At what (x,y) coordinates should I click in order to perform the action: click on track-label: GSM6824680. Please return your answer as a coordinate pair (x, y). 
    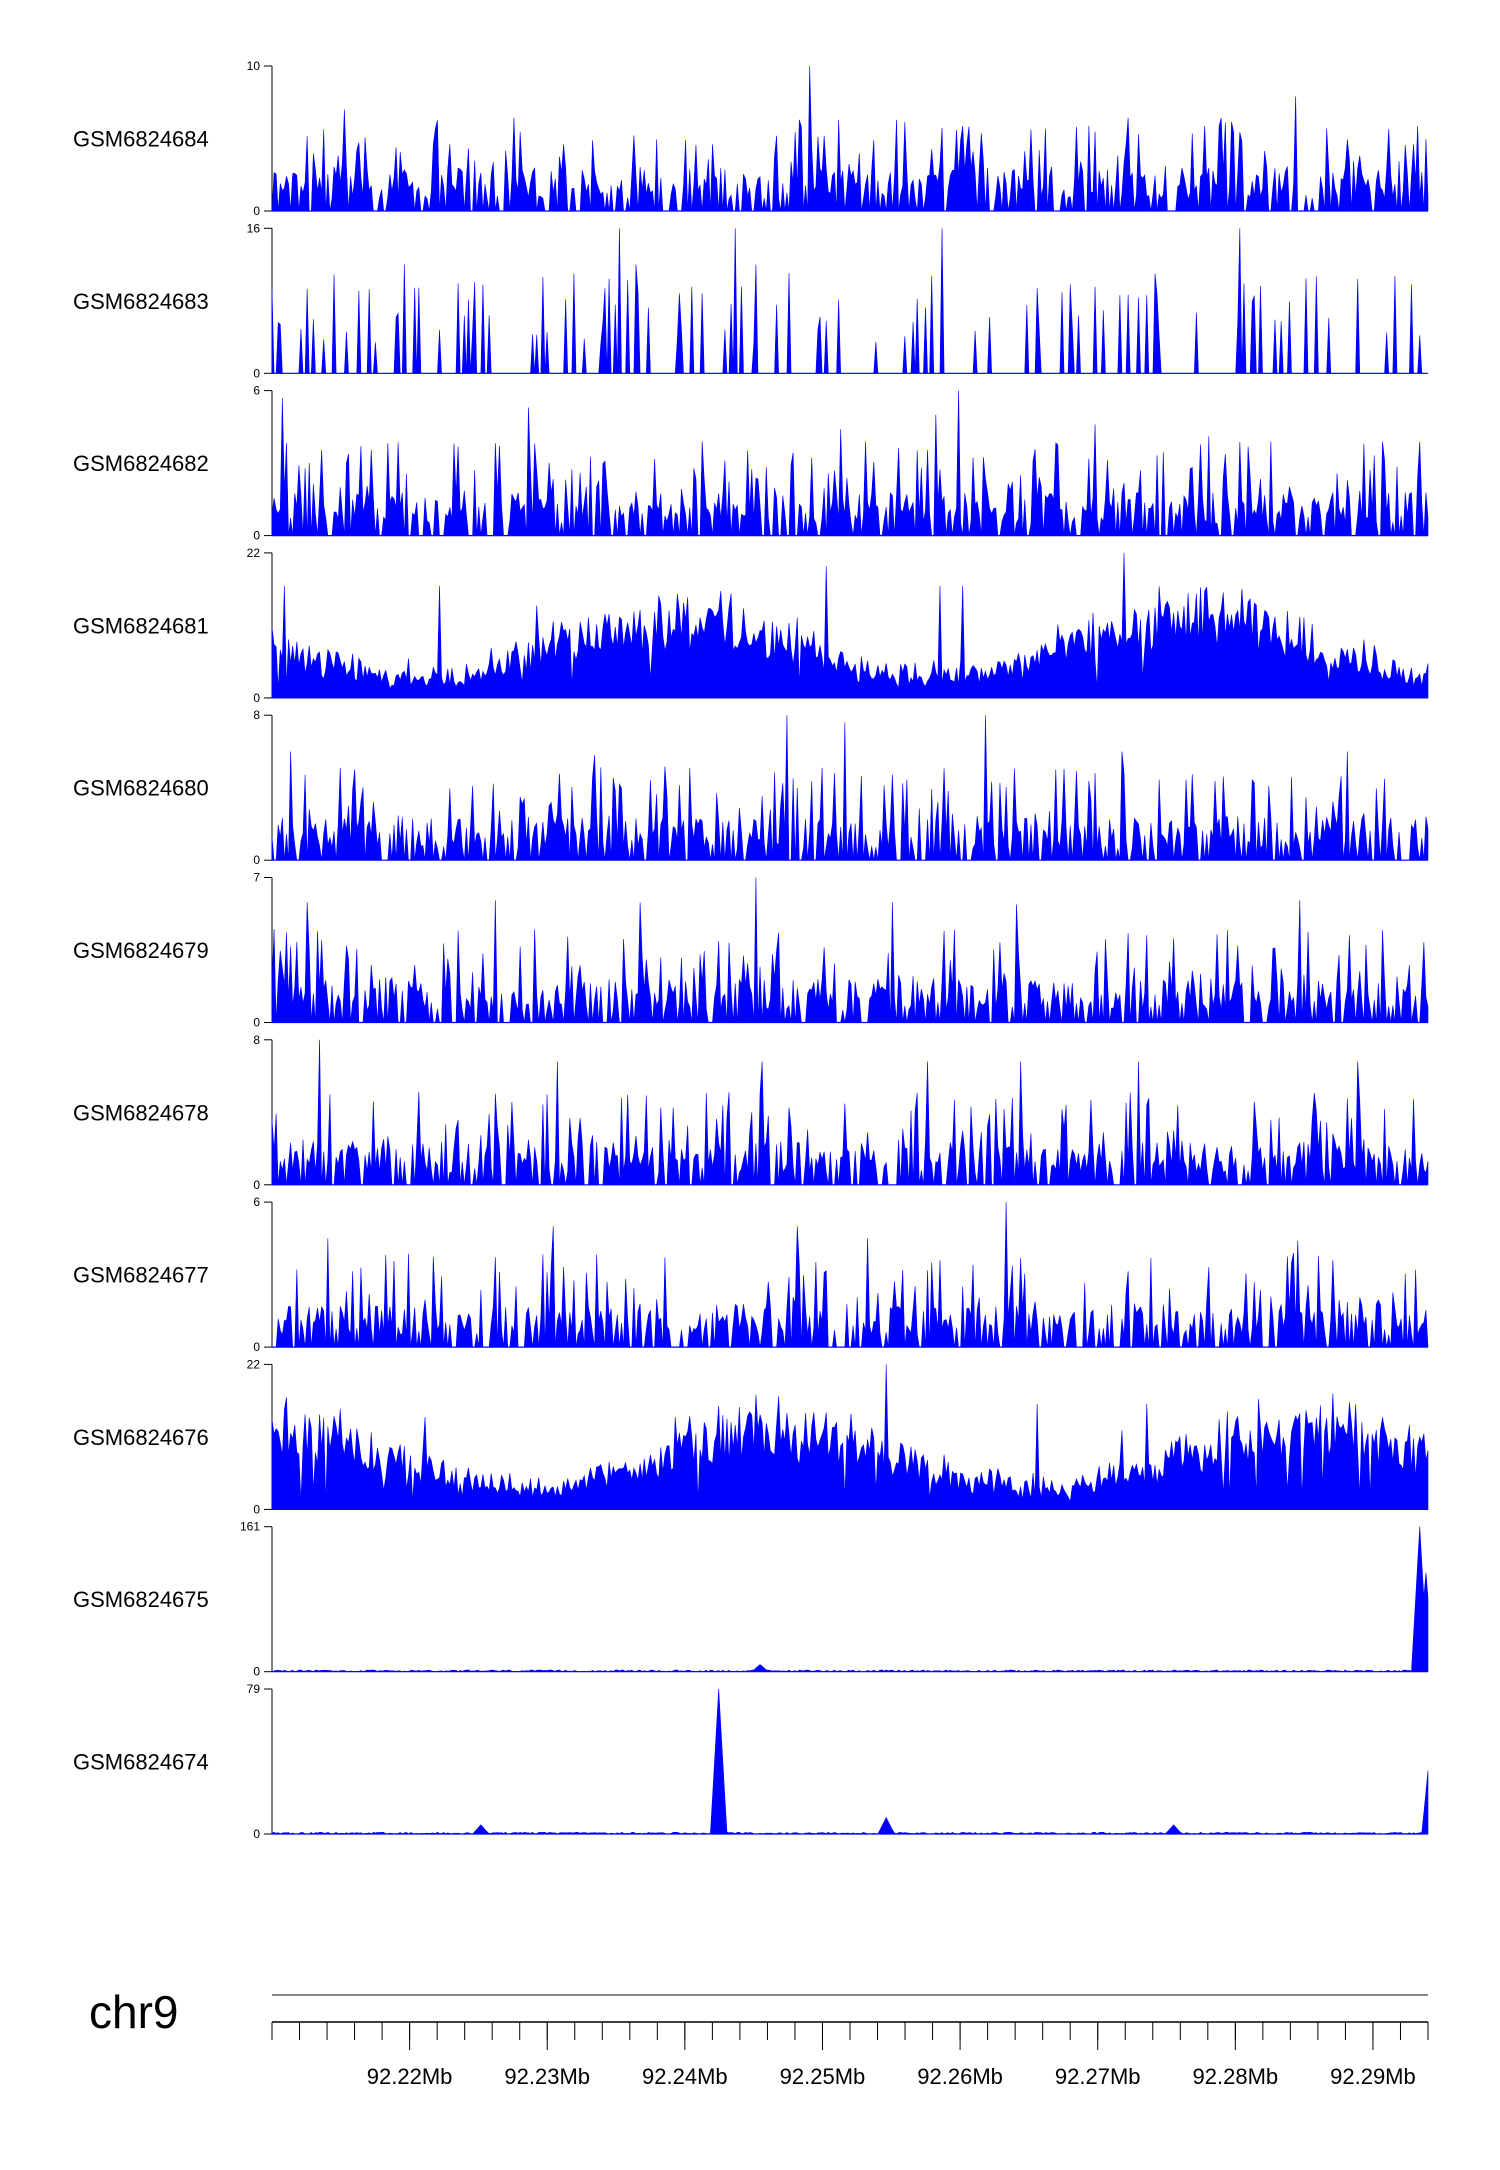
    Looking at the image, I should click on (141, 788).